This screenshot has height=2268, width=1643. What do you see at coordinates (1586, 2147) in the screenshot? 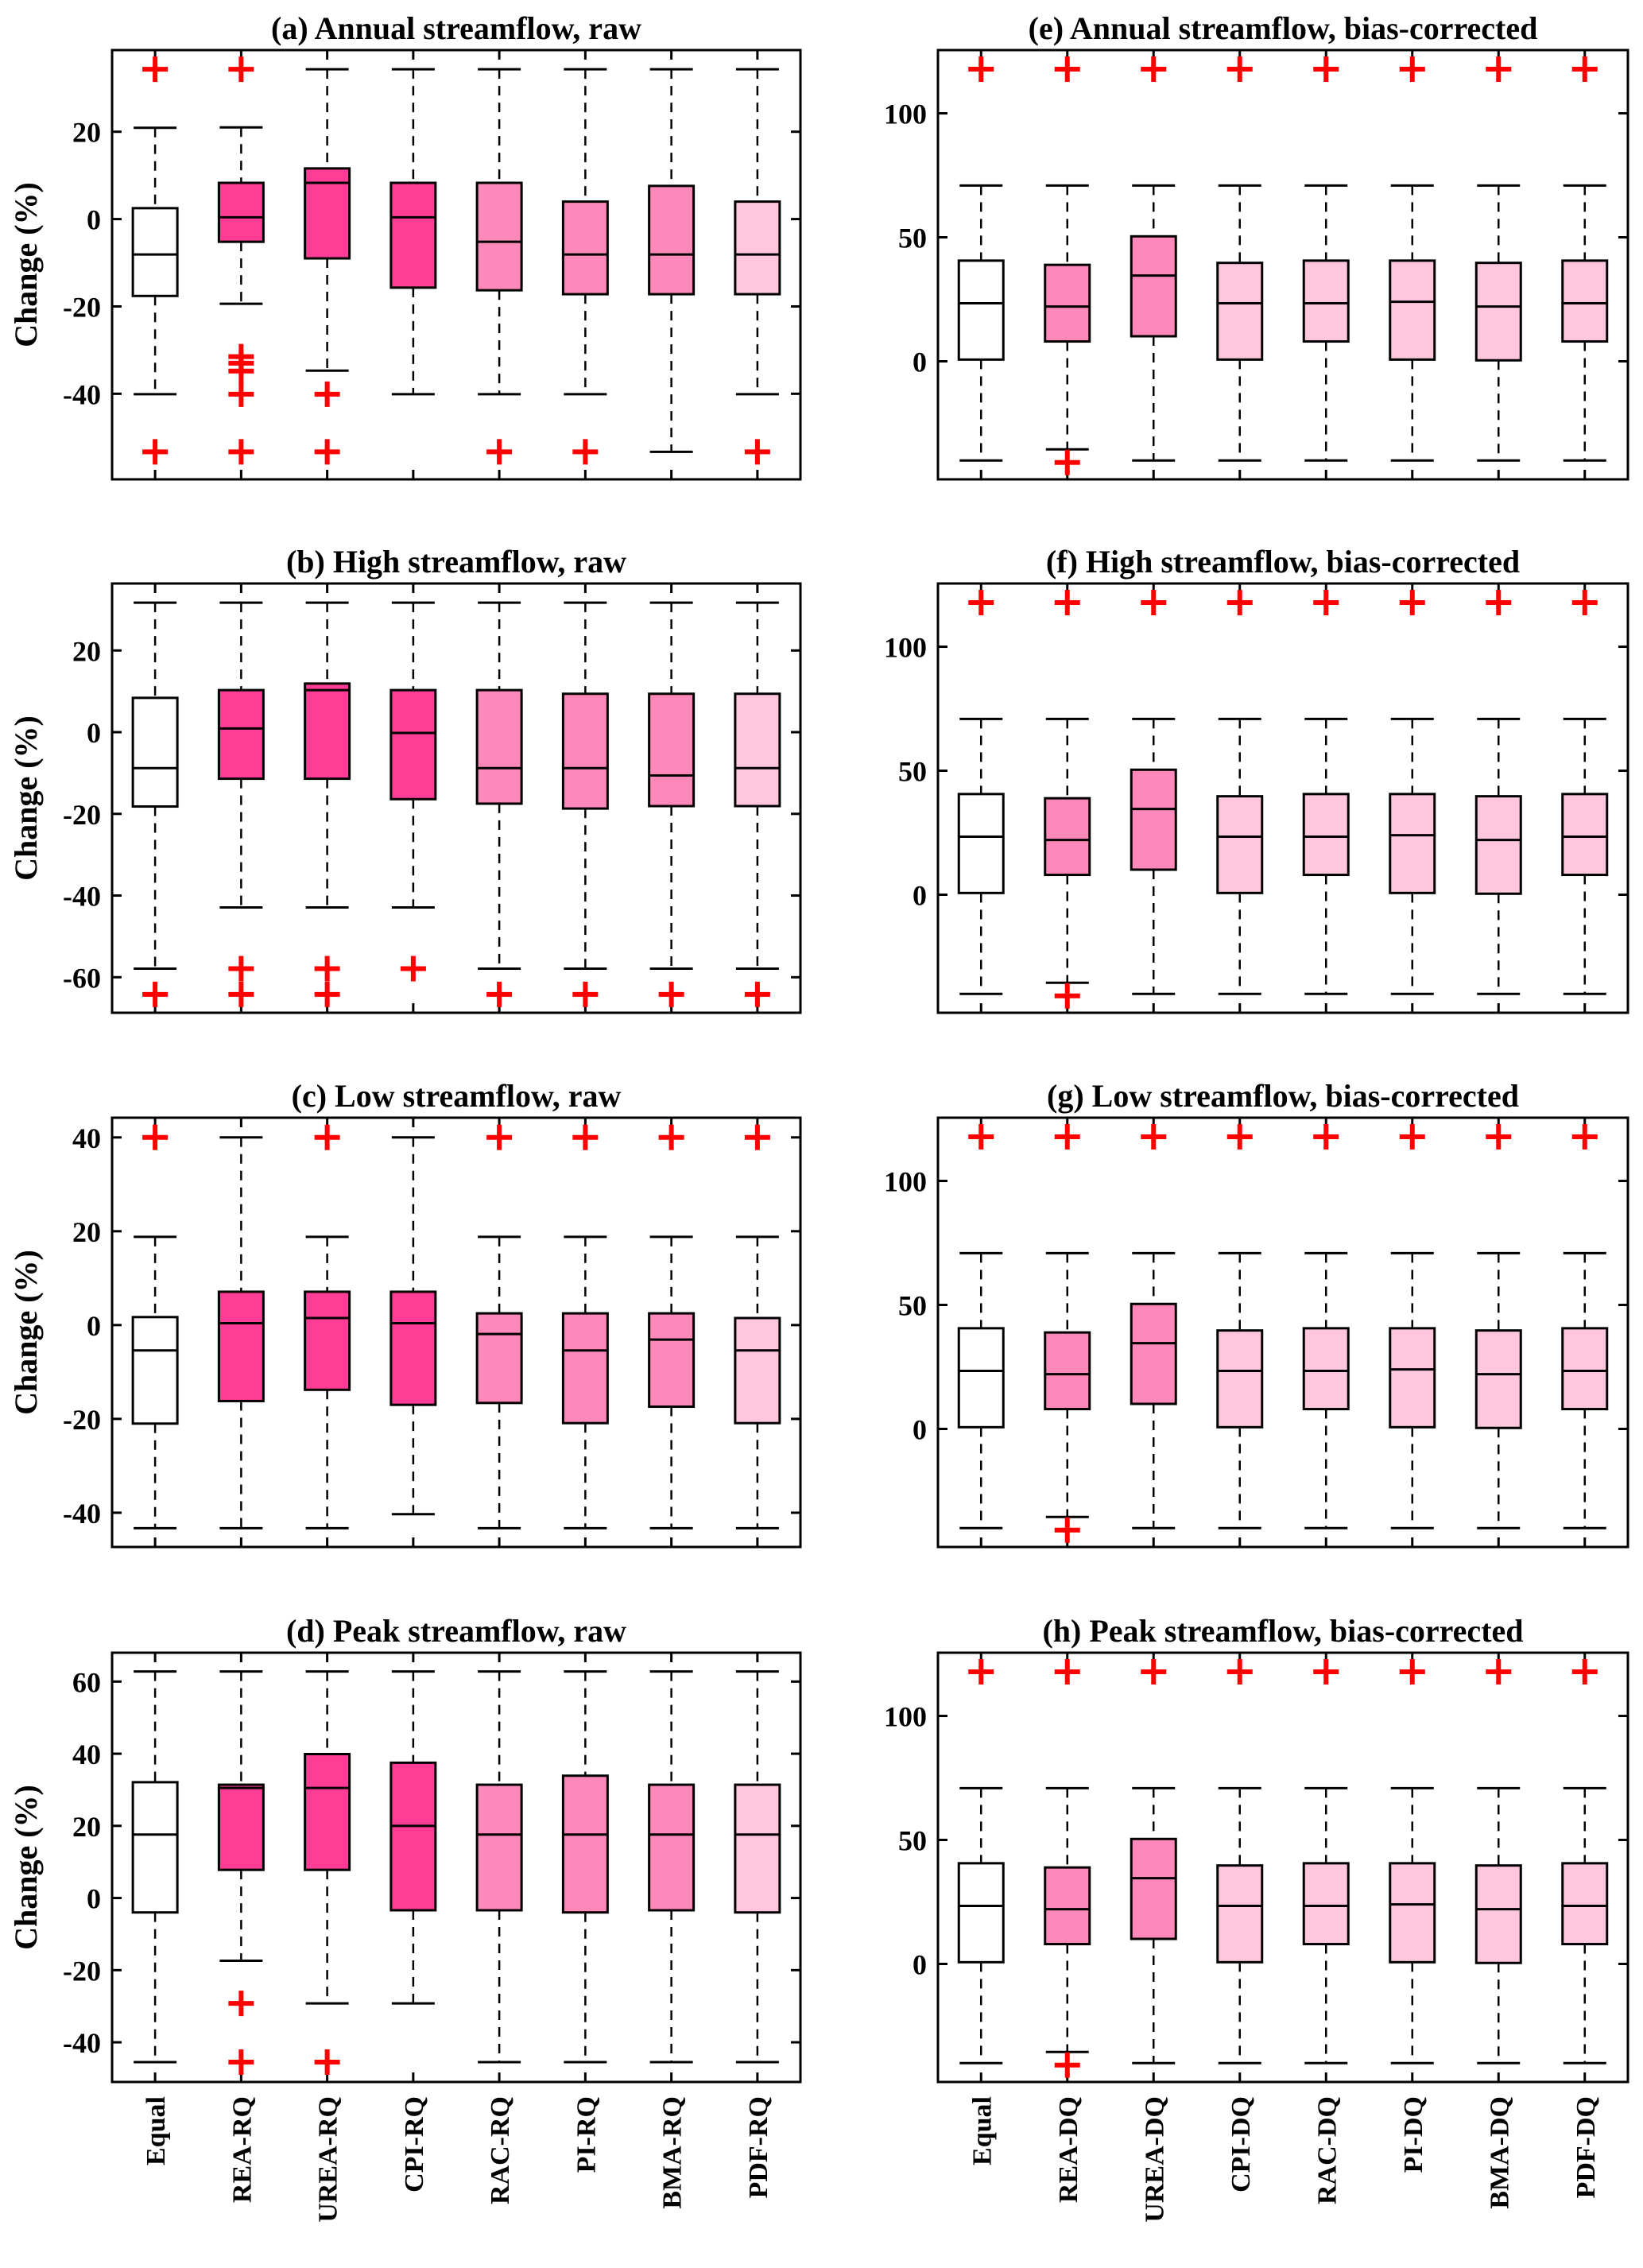
I see `x-tick-label: PDF-DQ` at bounding box center [1586, 2147].